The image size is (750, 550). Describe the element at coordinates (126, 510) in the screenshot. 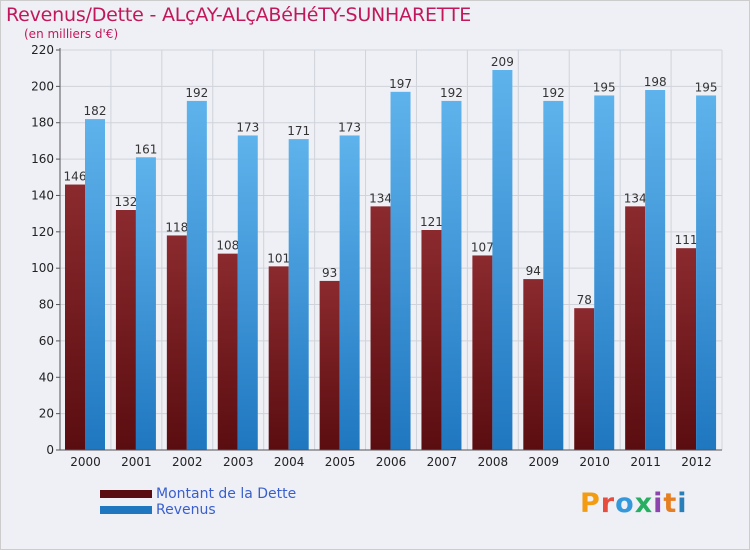

I see `legend-swatch-revenus` at that location.